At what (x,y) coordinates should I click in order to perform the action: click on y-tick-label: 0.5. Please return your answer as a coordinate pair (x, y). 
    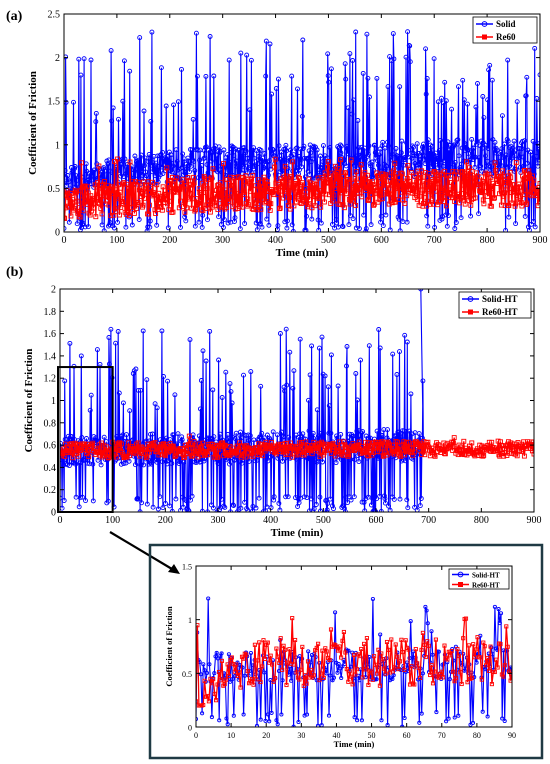
    Looking at the image, I should click on (54, 189).